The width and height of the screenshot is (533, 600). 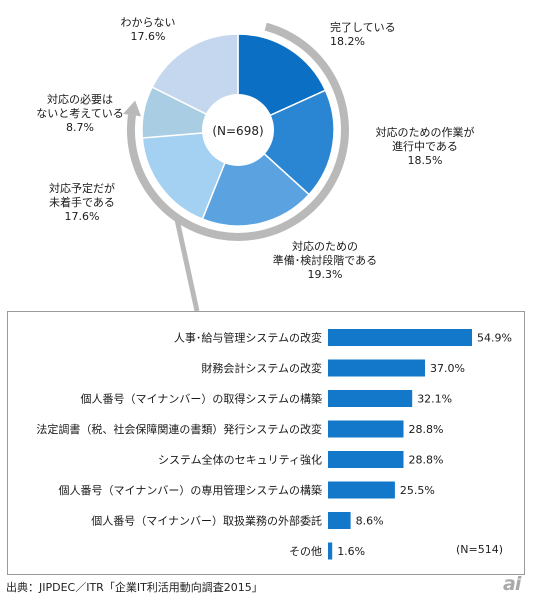 What do you see at coordinates (512, 584) in the screenshot?
I see `ai-logo: ai` at bounding box center [512, 584].